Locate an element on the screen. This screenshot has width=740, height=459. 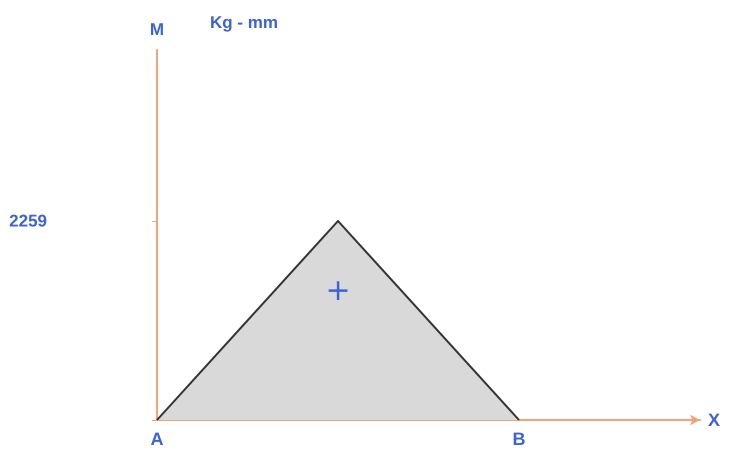
y-tick-label: 2259 is located at coordinates (28, 220).